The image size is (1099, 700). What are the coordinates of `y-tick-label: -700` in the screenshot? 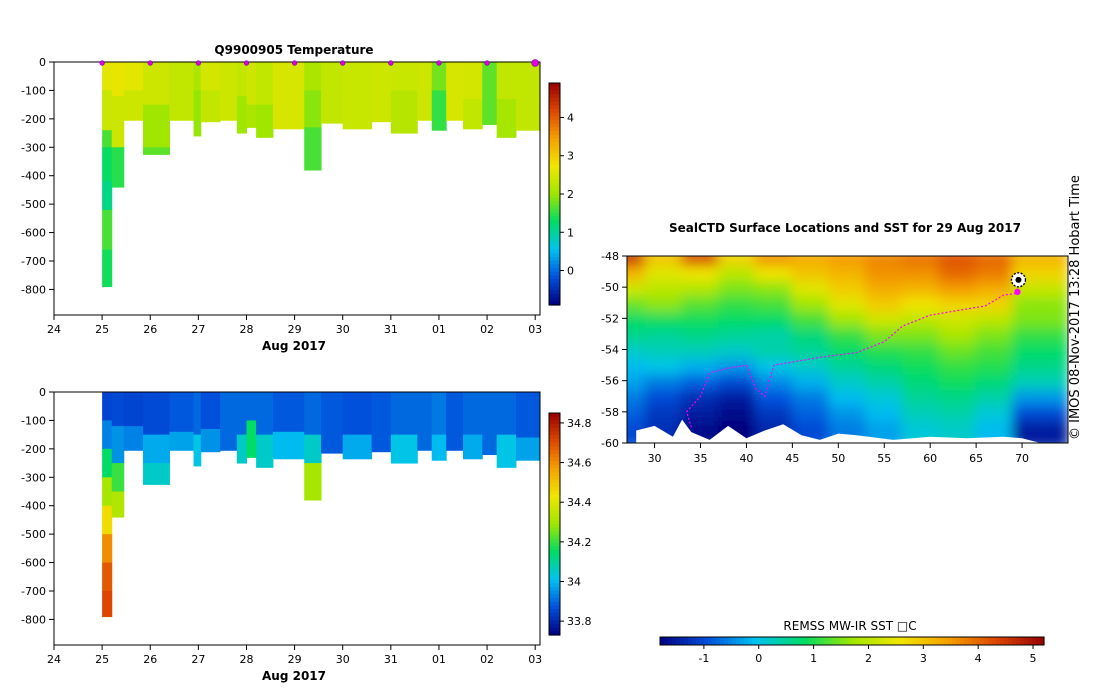 It's located at (33, 261).